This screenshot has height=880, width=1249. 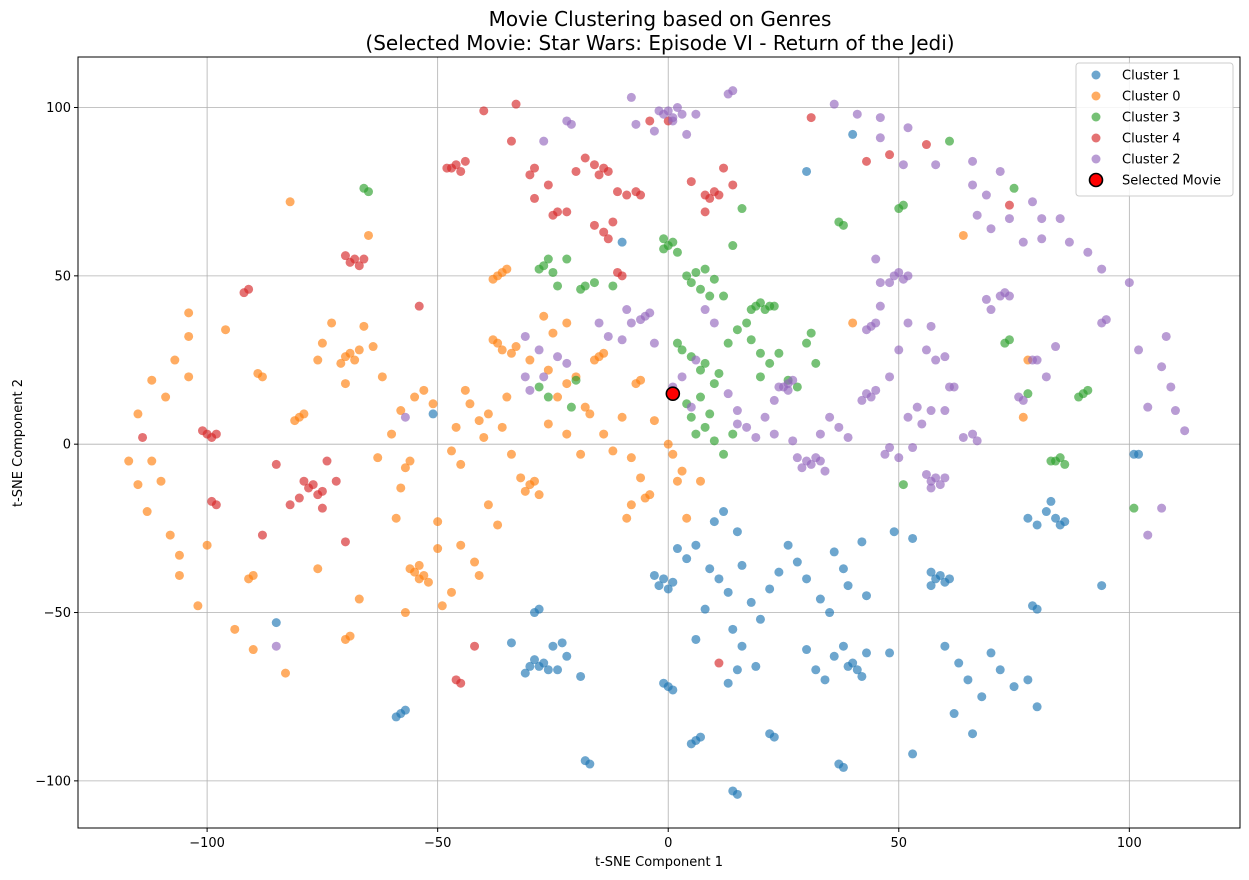 I want to click on legend-marker, so click(x=1096, y=159).